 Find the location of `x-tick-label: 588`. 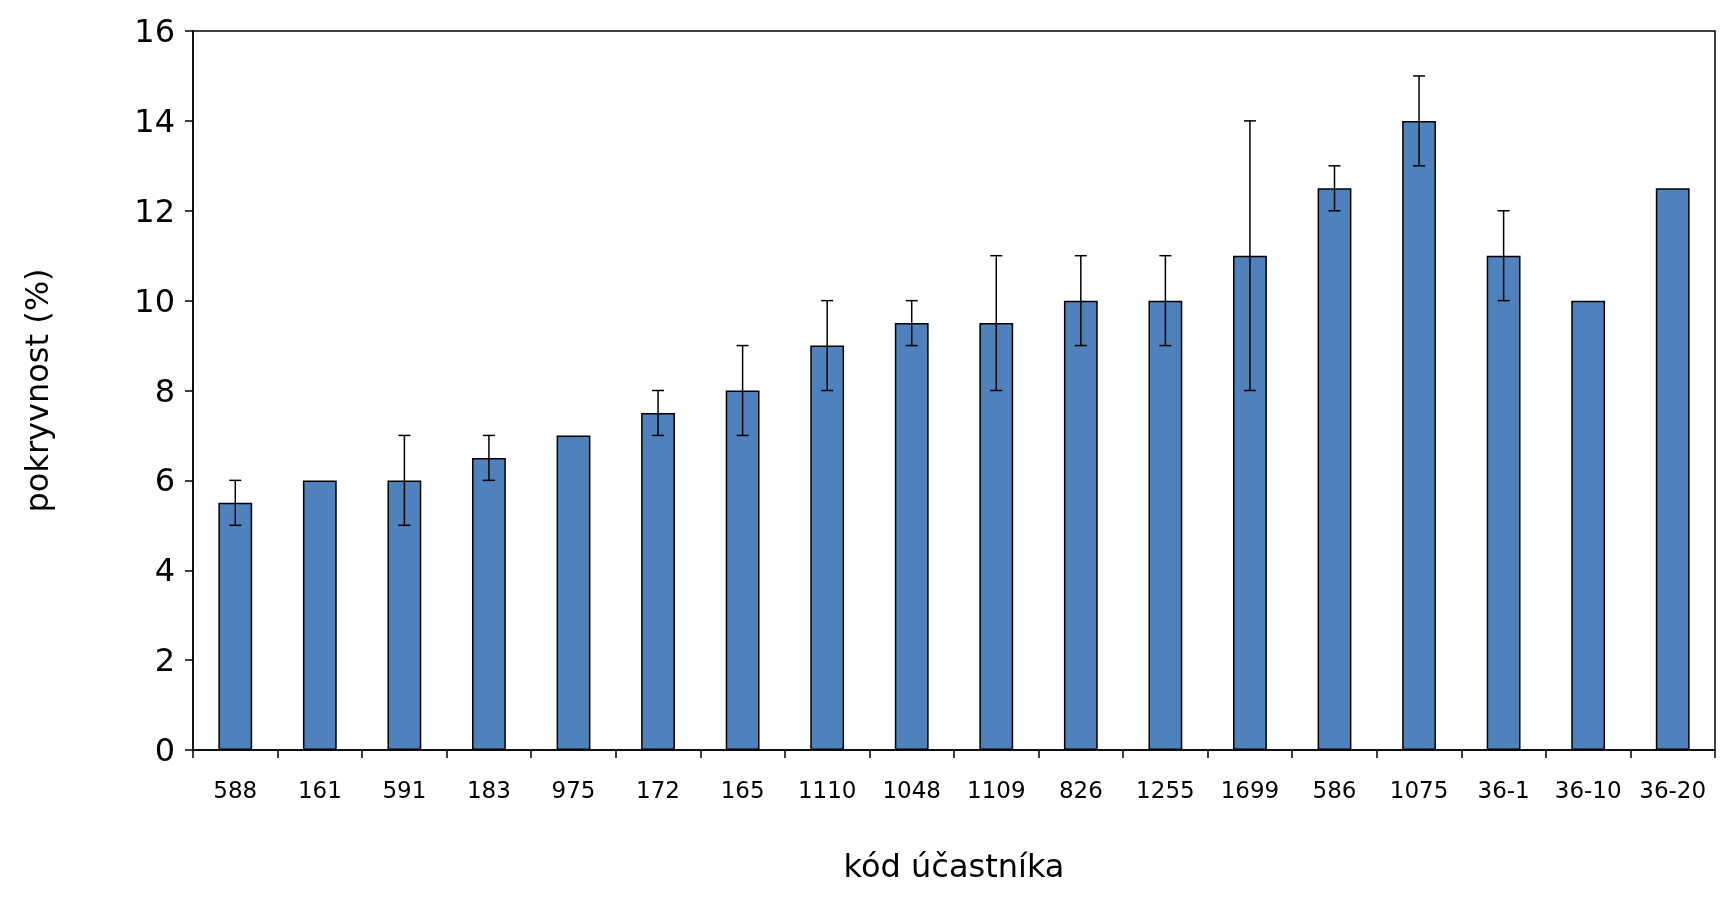

x-tick-label: 588 is located at coordinates (235, 789).